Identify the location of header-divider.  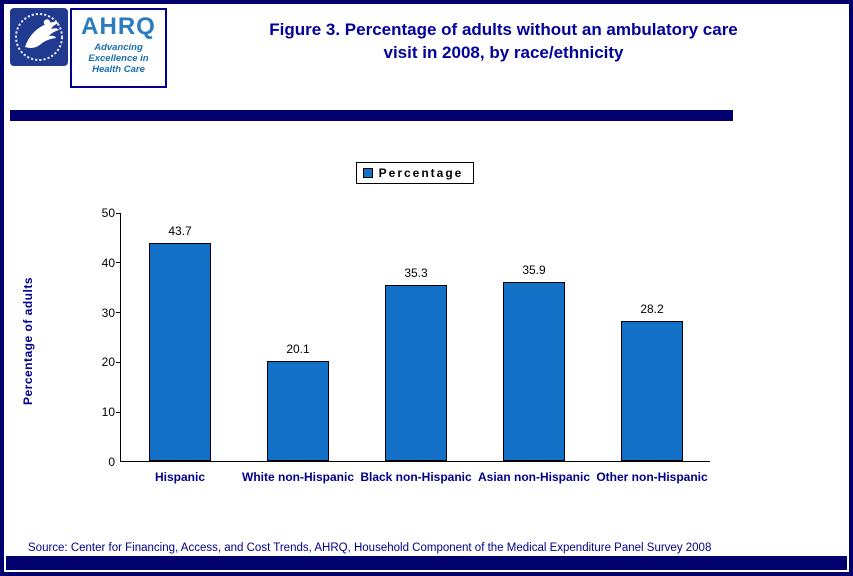
(371, 115).